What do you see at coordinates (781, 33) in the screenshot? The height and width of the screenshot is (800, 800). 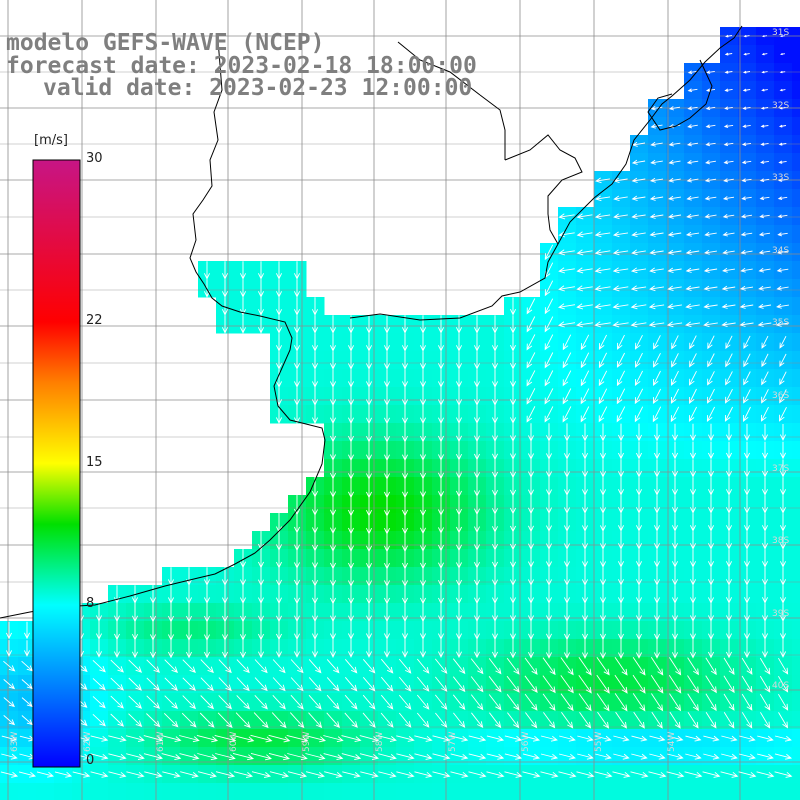 I see `latitude-label: 31S` at bounding box center [781, 33].